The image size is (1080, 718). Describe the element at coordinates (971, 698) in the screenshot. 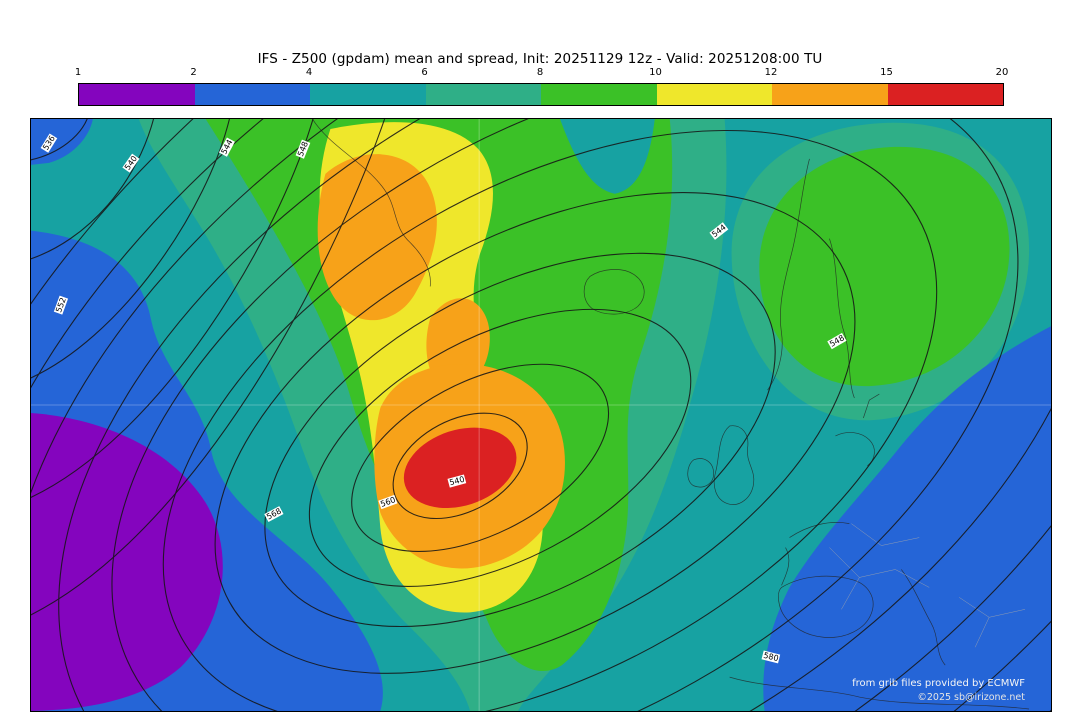

I see `credit-author: ©2025 sb@irizone.net` at that location.